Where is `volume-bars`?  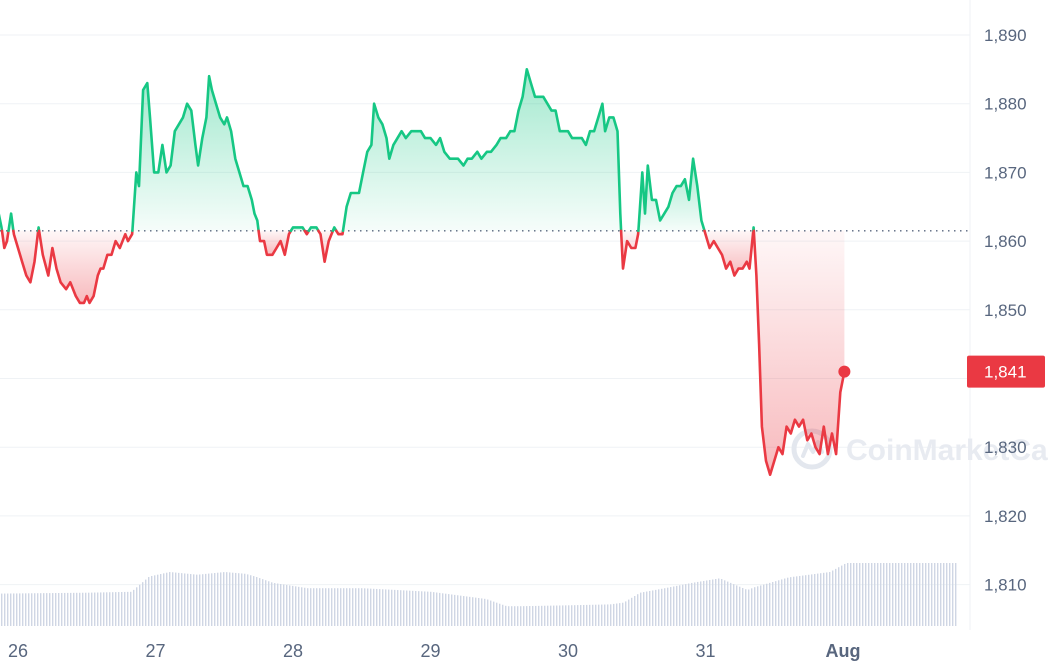 volume-bars is located at coordinates (479, 594).